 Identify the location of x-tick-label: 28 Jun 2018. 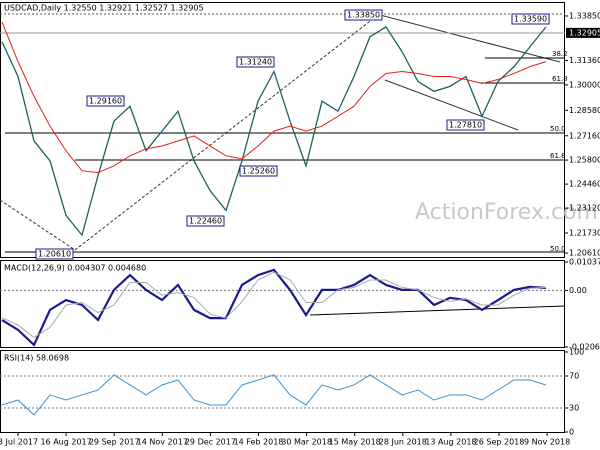
(403, 442).